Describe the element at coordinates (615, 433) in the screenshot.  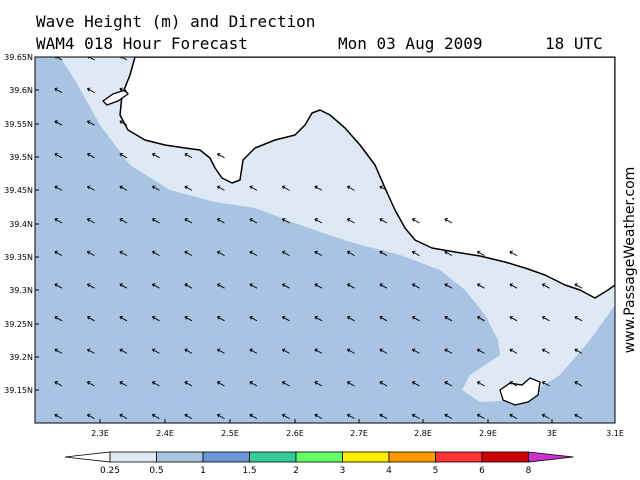
I see `lon-tick-label: 3.1E` at that location.